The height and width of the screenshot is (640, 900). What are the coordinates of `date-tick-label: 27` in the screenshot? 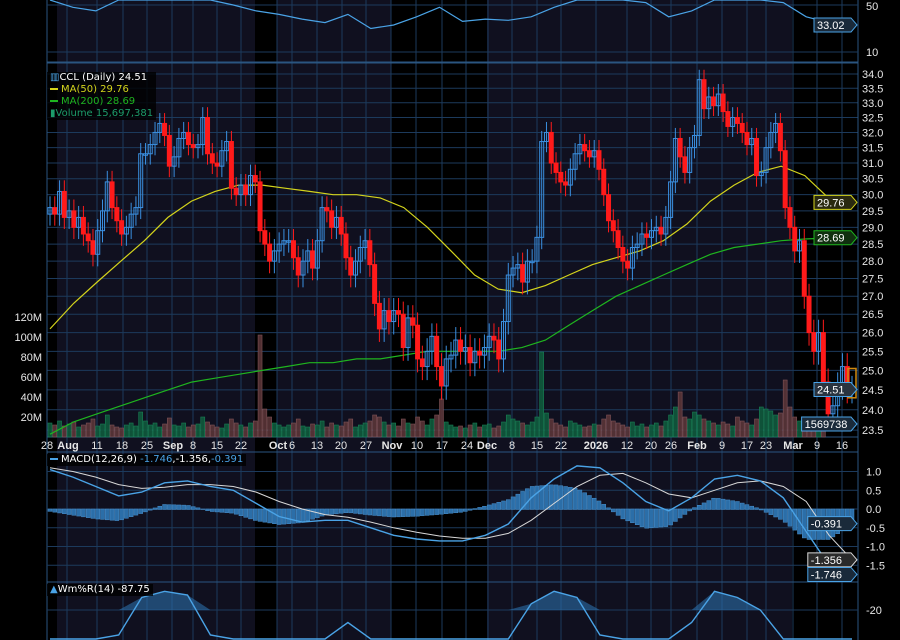 It's located at (366, 446).